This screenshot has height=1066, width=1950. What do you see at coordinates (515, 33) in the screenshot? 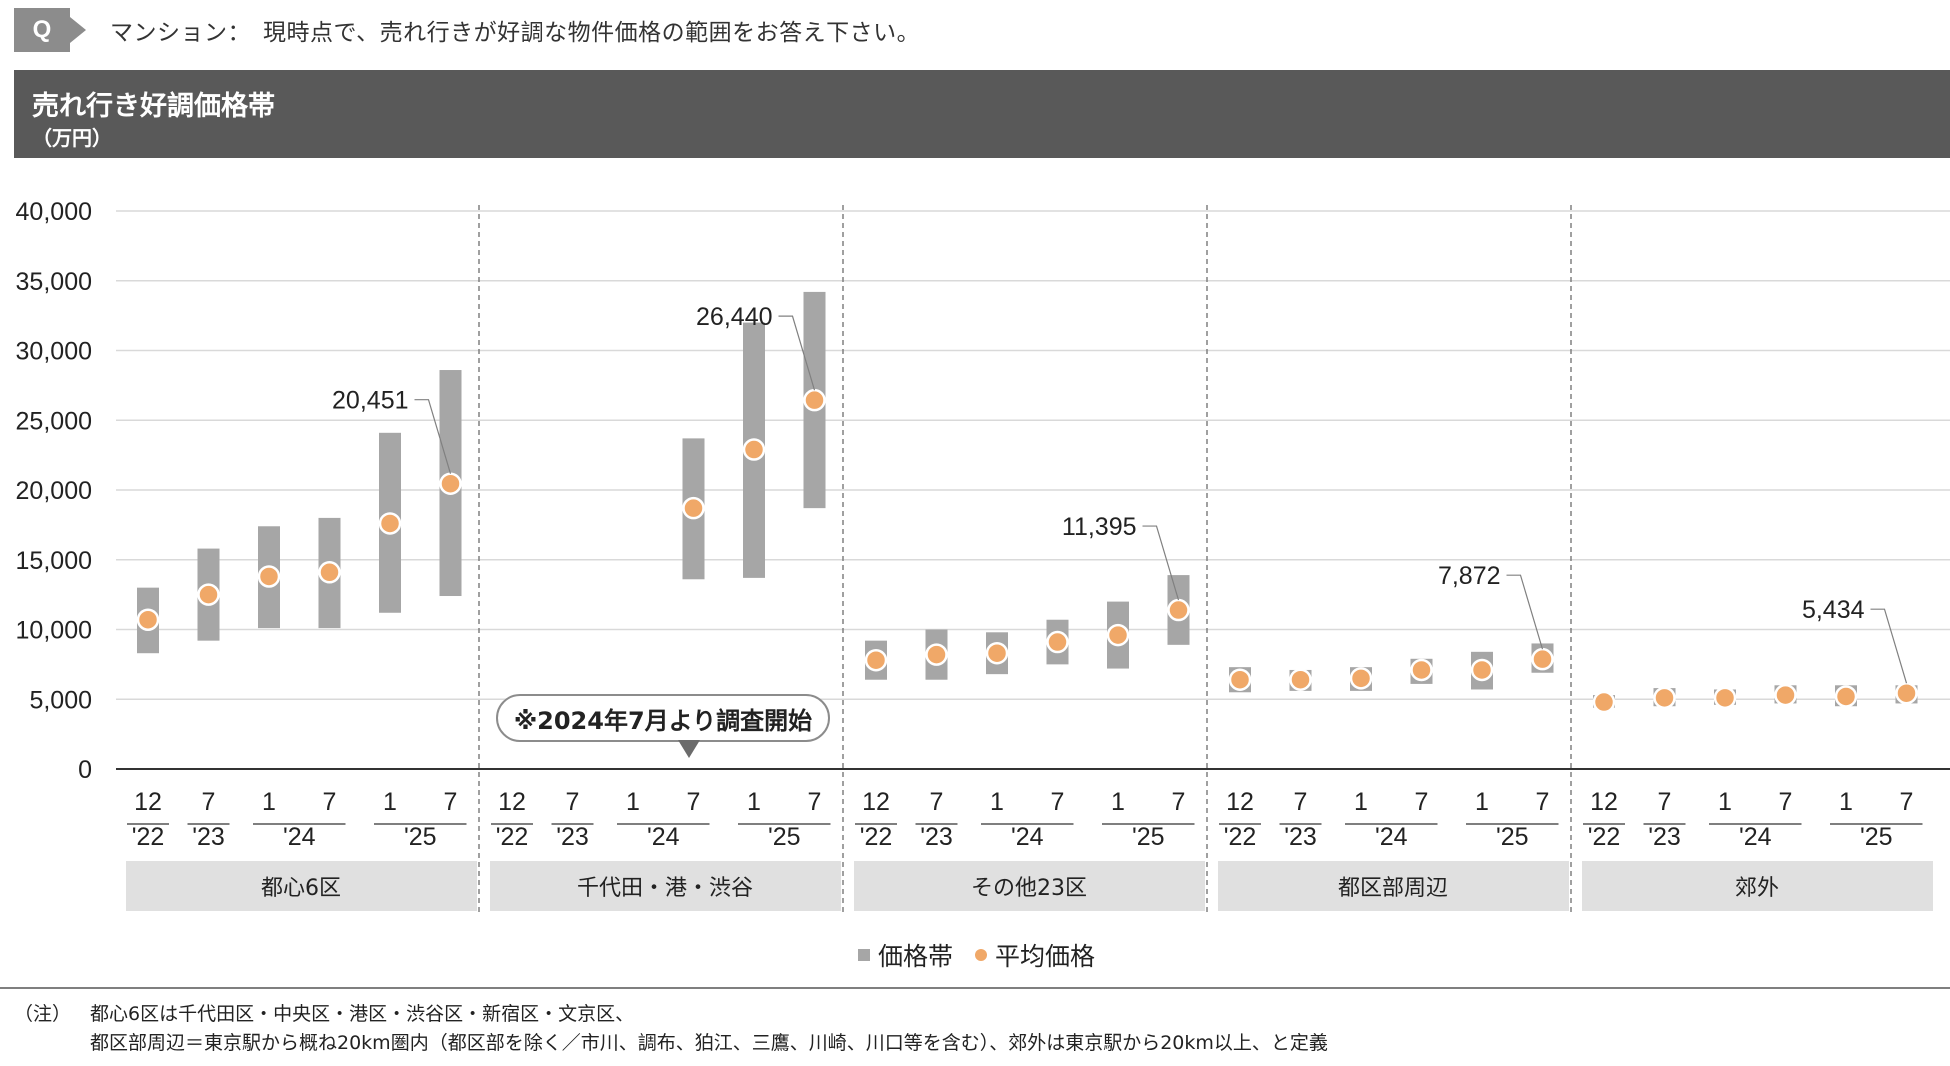
I see `question-text: マンション： 現時点で、売れ行きが好調な物件価格の範囲をお答え下さい。` at bounding box center [515, 33].